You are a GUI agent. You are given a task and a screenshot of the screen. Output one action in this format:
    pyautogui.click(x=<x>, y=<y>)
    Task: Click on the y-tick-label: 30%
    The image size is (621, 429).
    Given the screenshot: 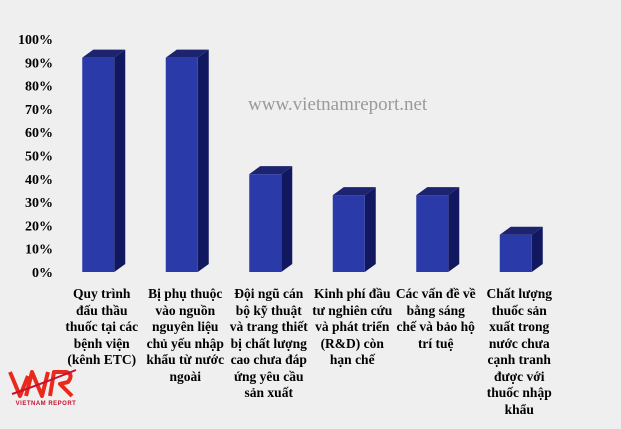 What is the action you would take?
    pyautogui.click(x=39, y=203)
    